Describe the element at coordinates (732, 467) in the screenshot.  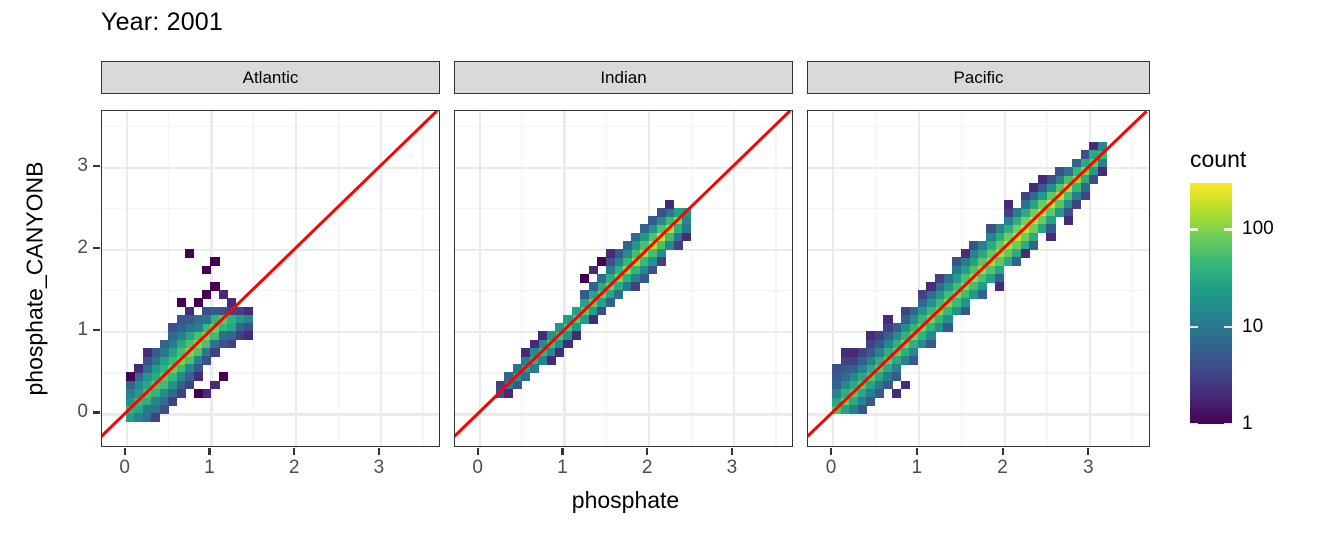
I see `x-axis-tick-label: 3` at that location.